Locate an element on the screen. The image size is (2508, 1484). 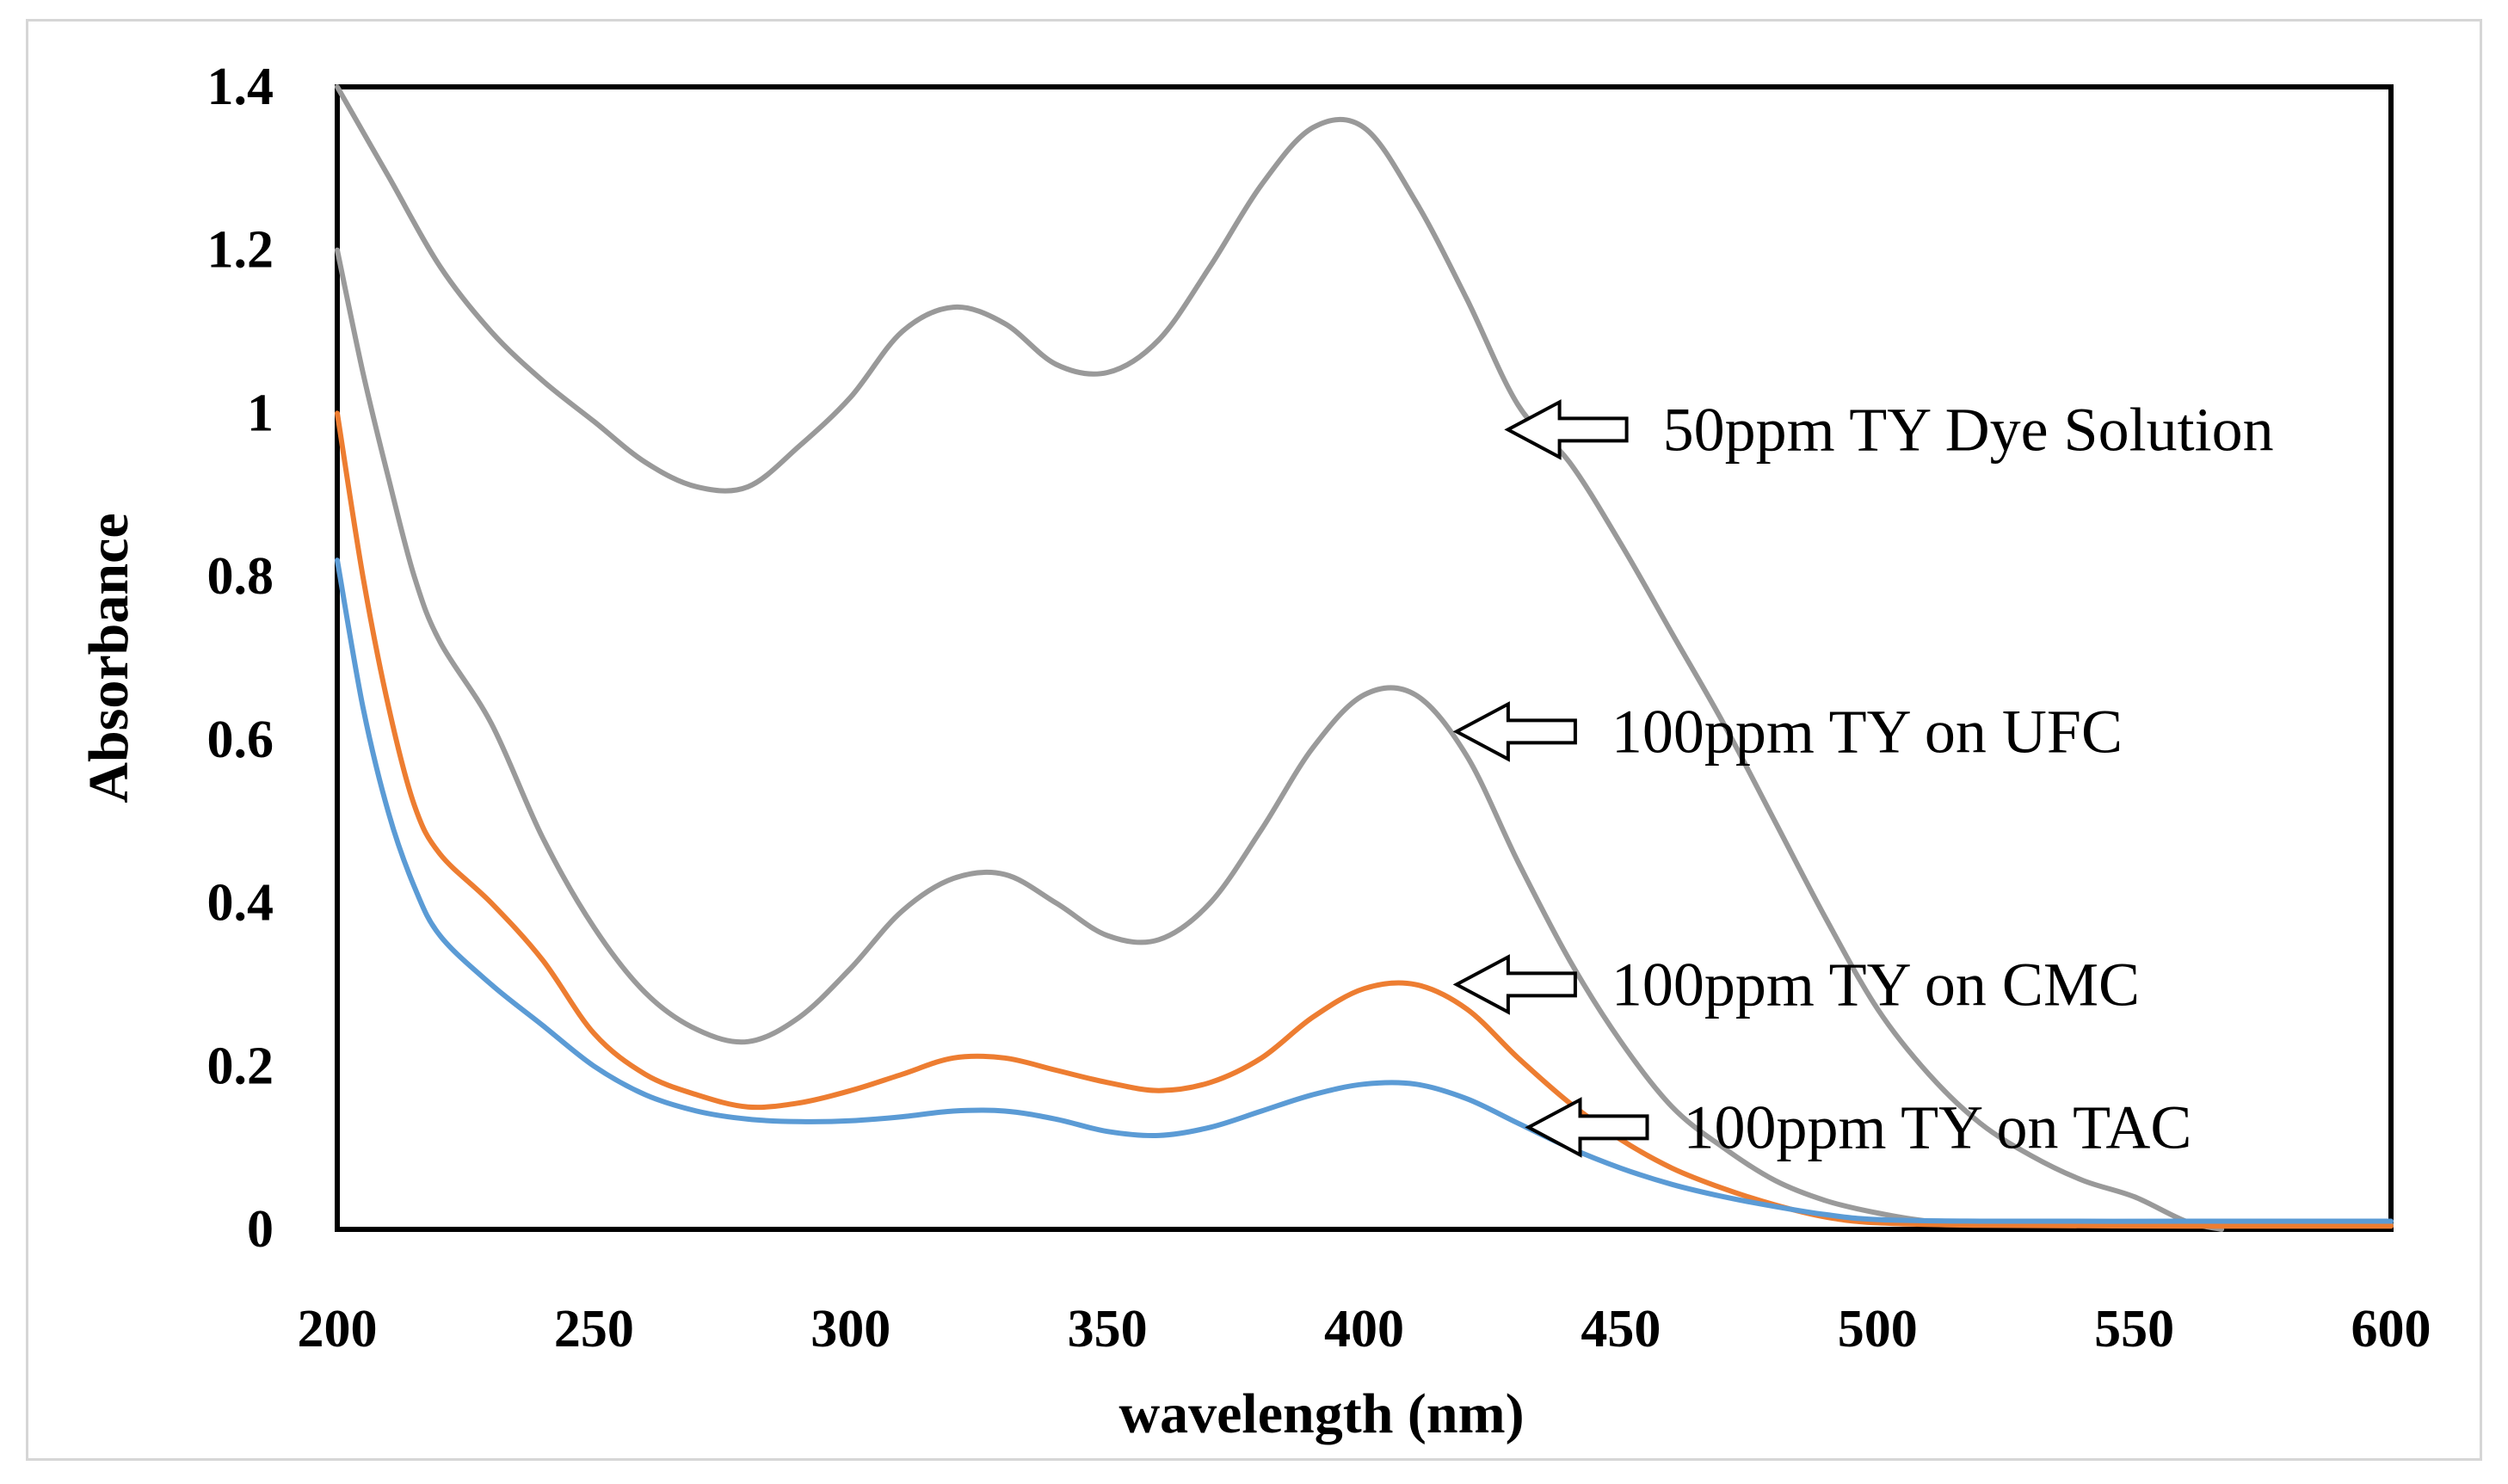
y-tick-label: 0.4 is located at coordinates (240, 903).